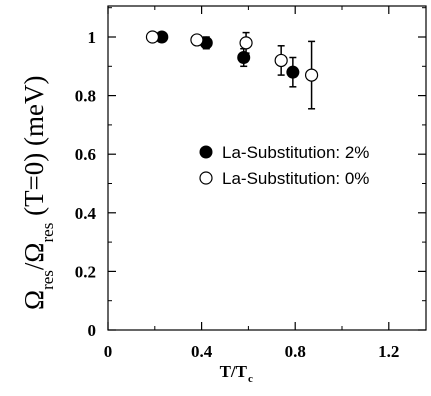  Describe the element at coordinates (86, 213) in the screenshot. I see `y-tick-label: 0.4` at that location.